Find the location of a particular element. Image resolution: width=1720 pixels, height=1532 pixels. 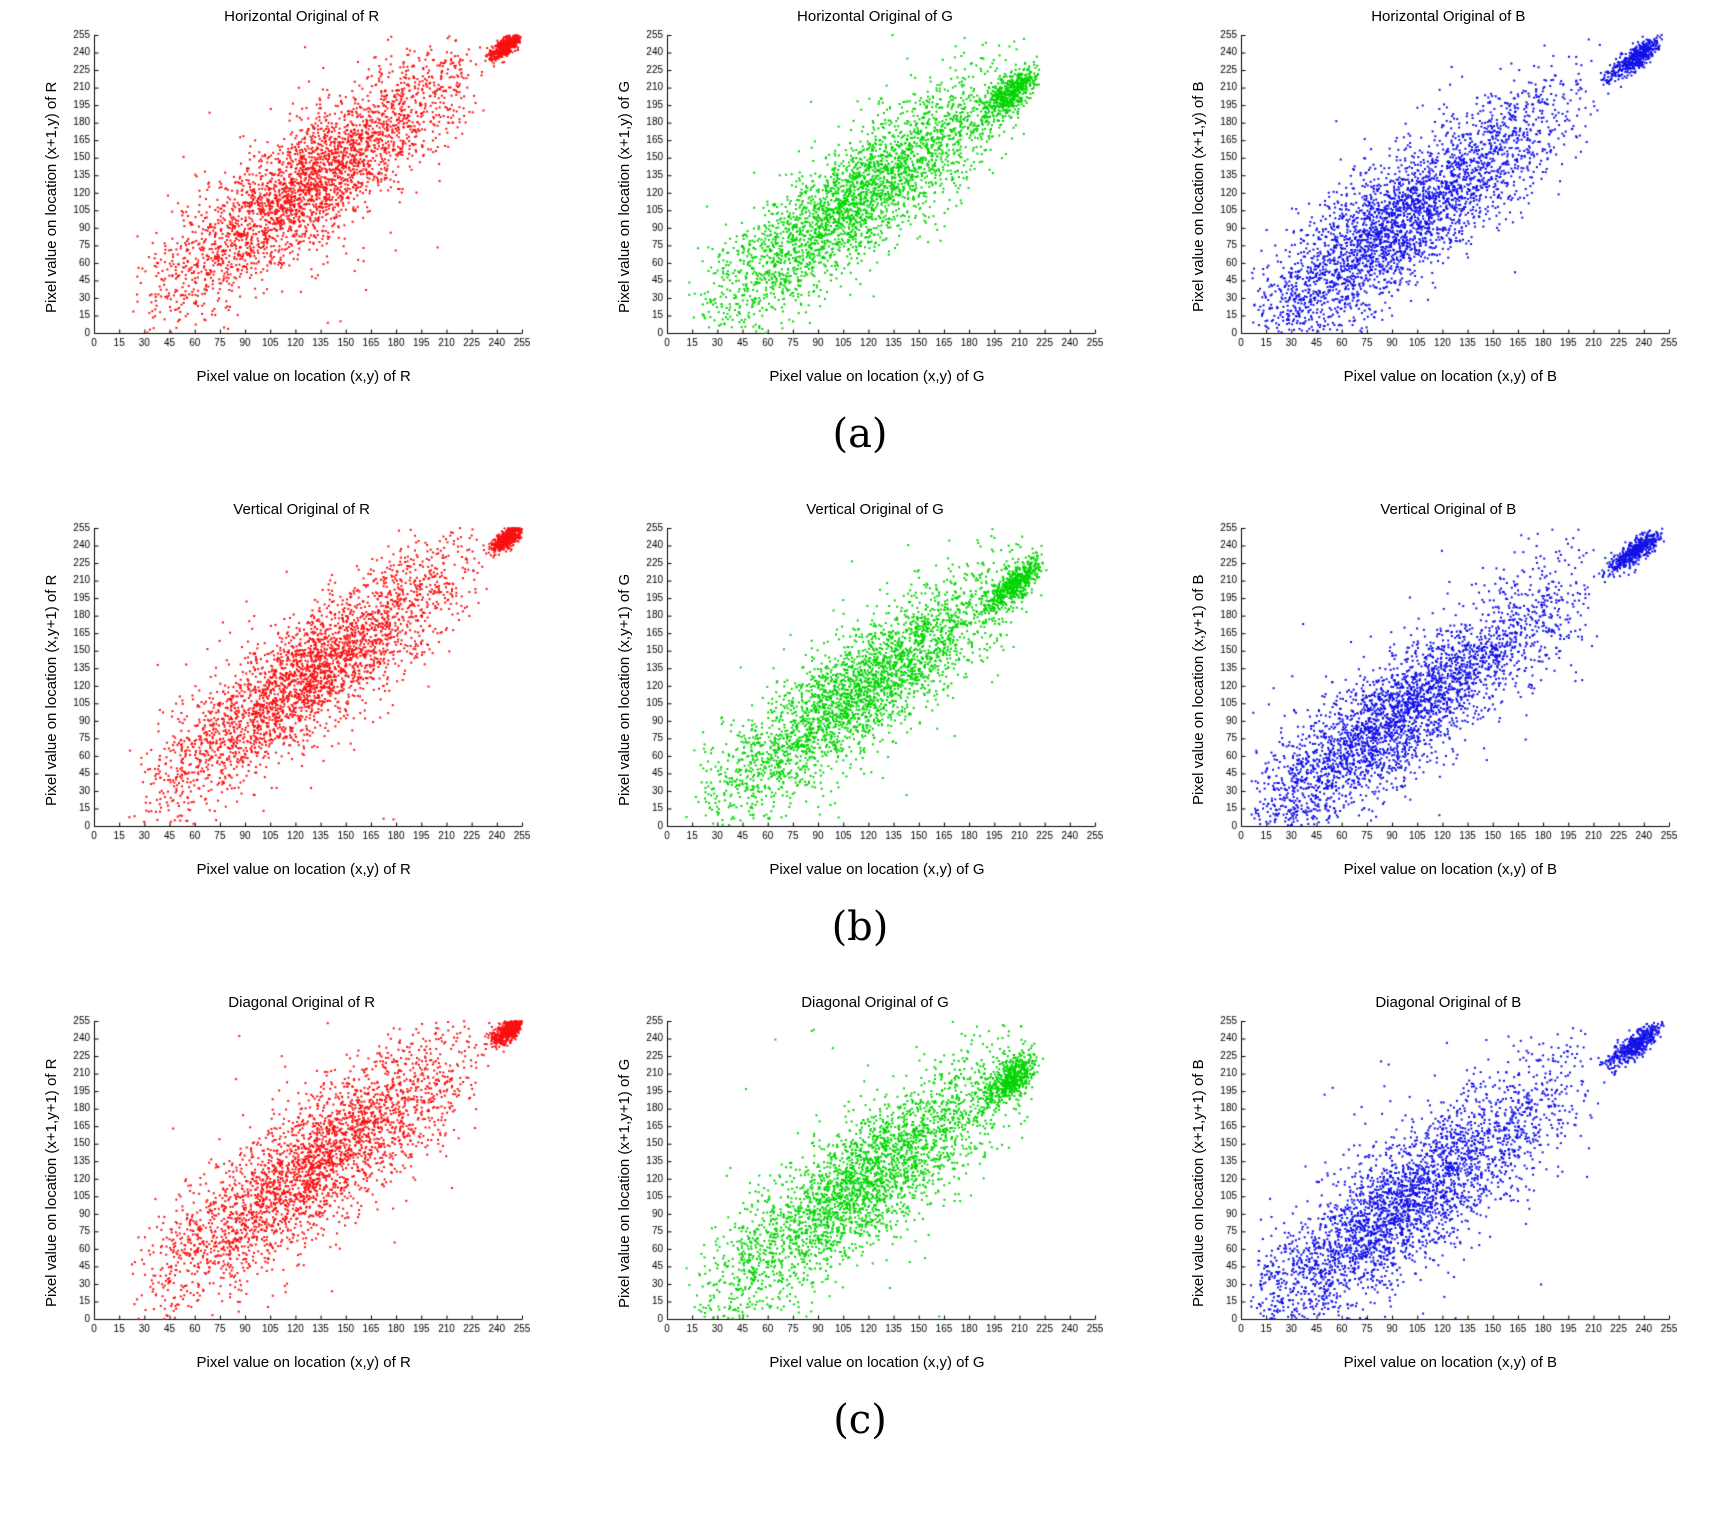

plot-body: Pixel value on location (x,y+1) of B is located at coordinates (1433, 690).